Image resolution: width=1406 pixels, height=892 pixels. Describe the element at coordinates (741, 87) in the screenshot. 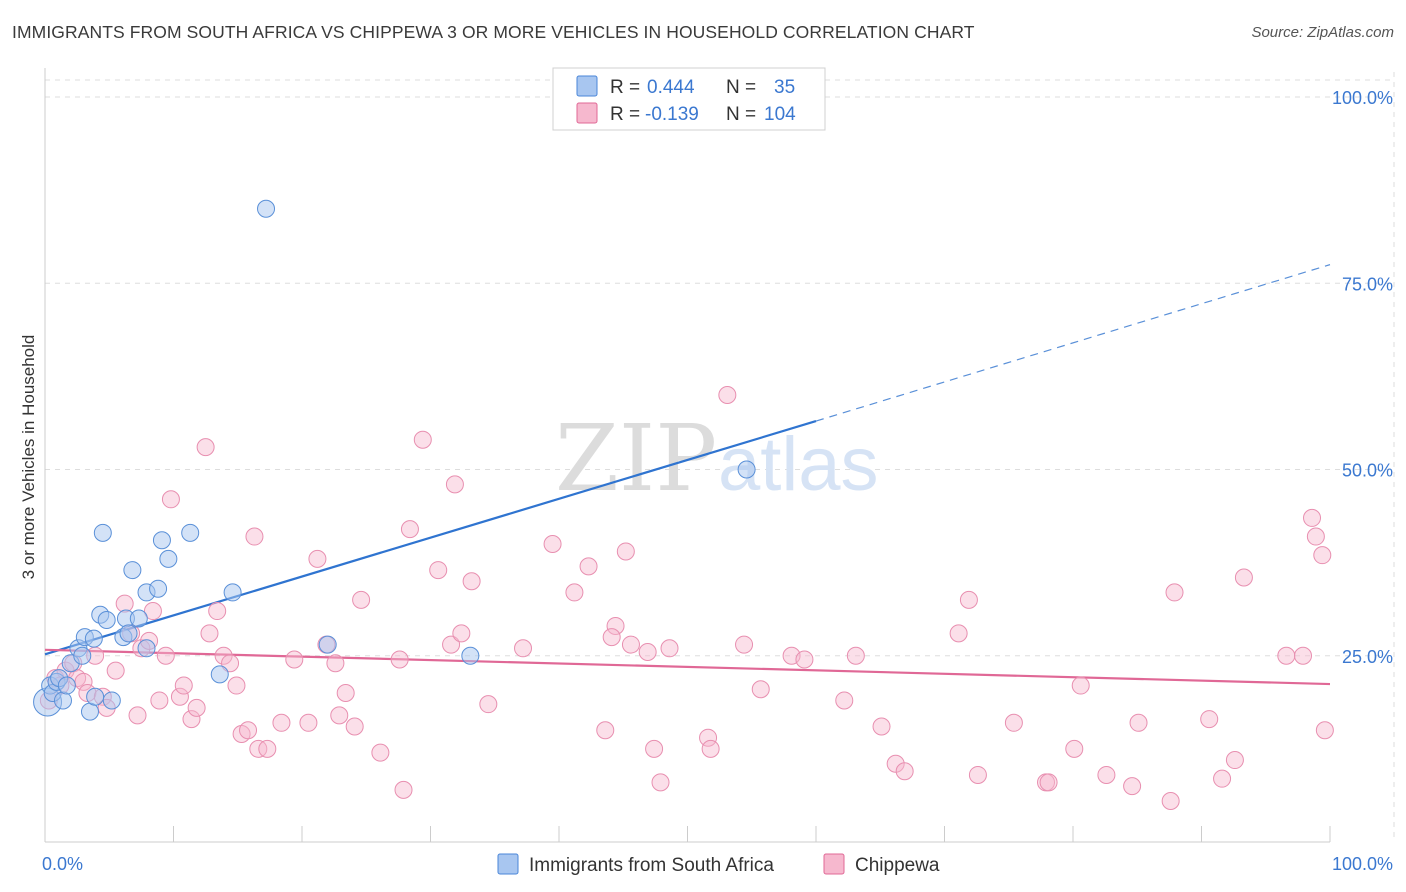

I see `legend-n-label-1: N =` at that location.